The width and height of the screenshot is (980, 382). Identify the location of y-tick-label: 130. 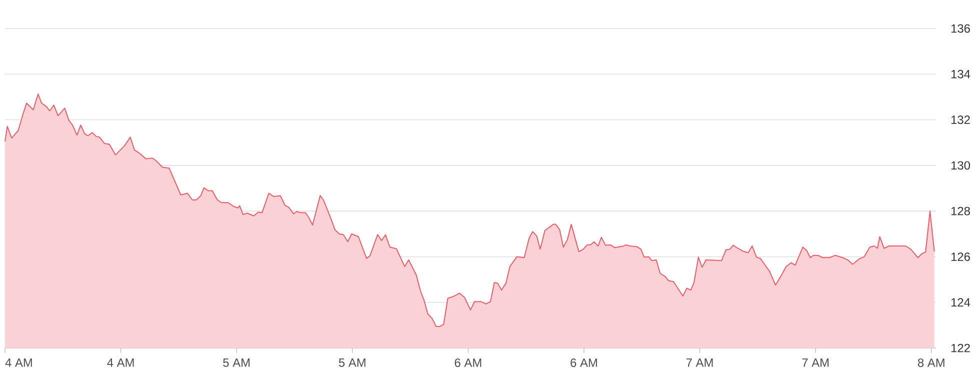
(960, 165).